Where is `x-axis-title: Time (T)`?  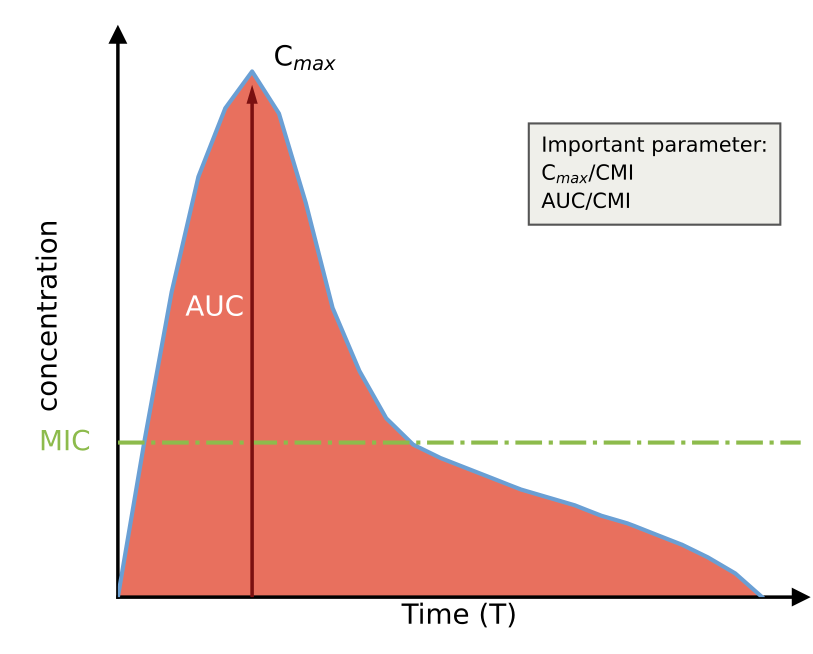
x-axis-title: Time (T) is located at coordinates (458, 615).